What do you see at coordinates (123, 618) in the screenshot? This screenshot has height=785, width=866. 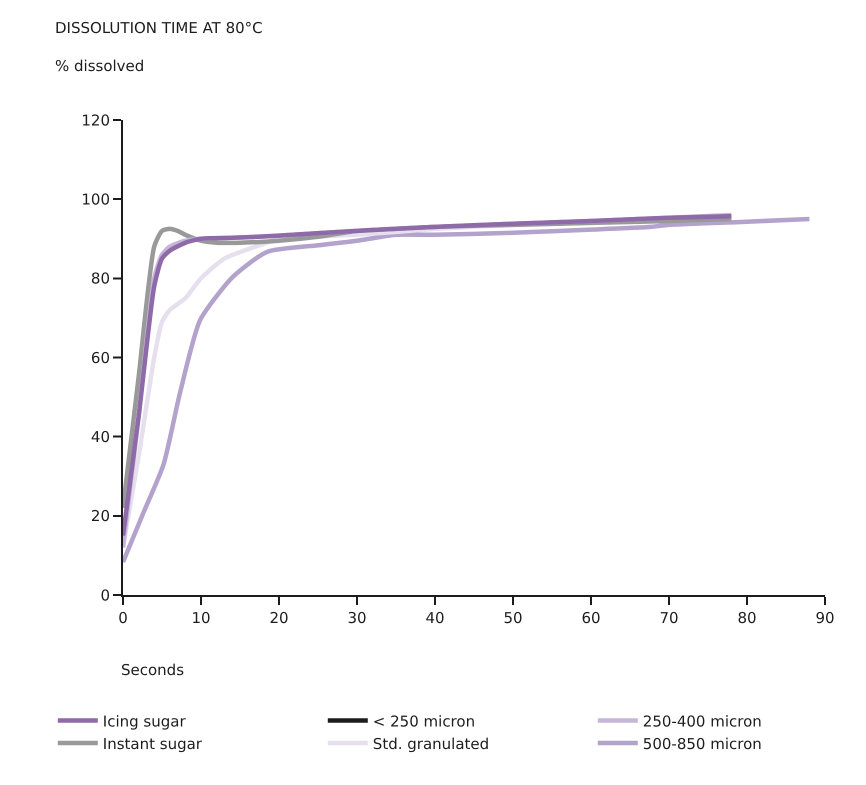 I see `x-tick-label: 0` at bounding box center [123, 618].